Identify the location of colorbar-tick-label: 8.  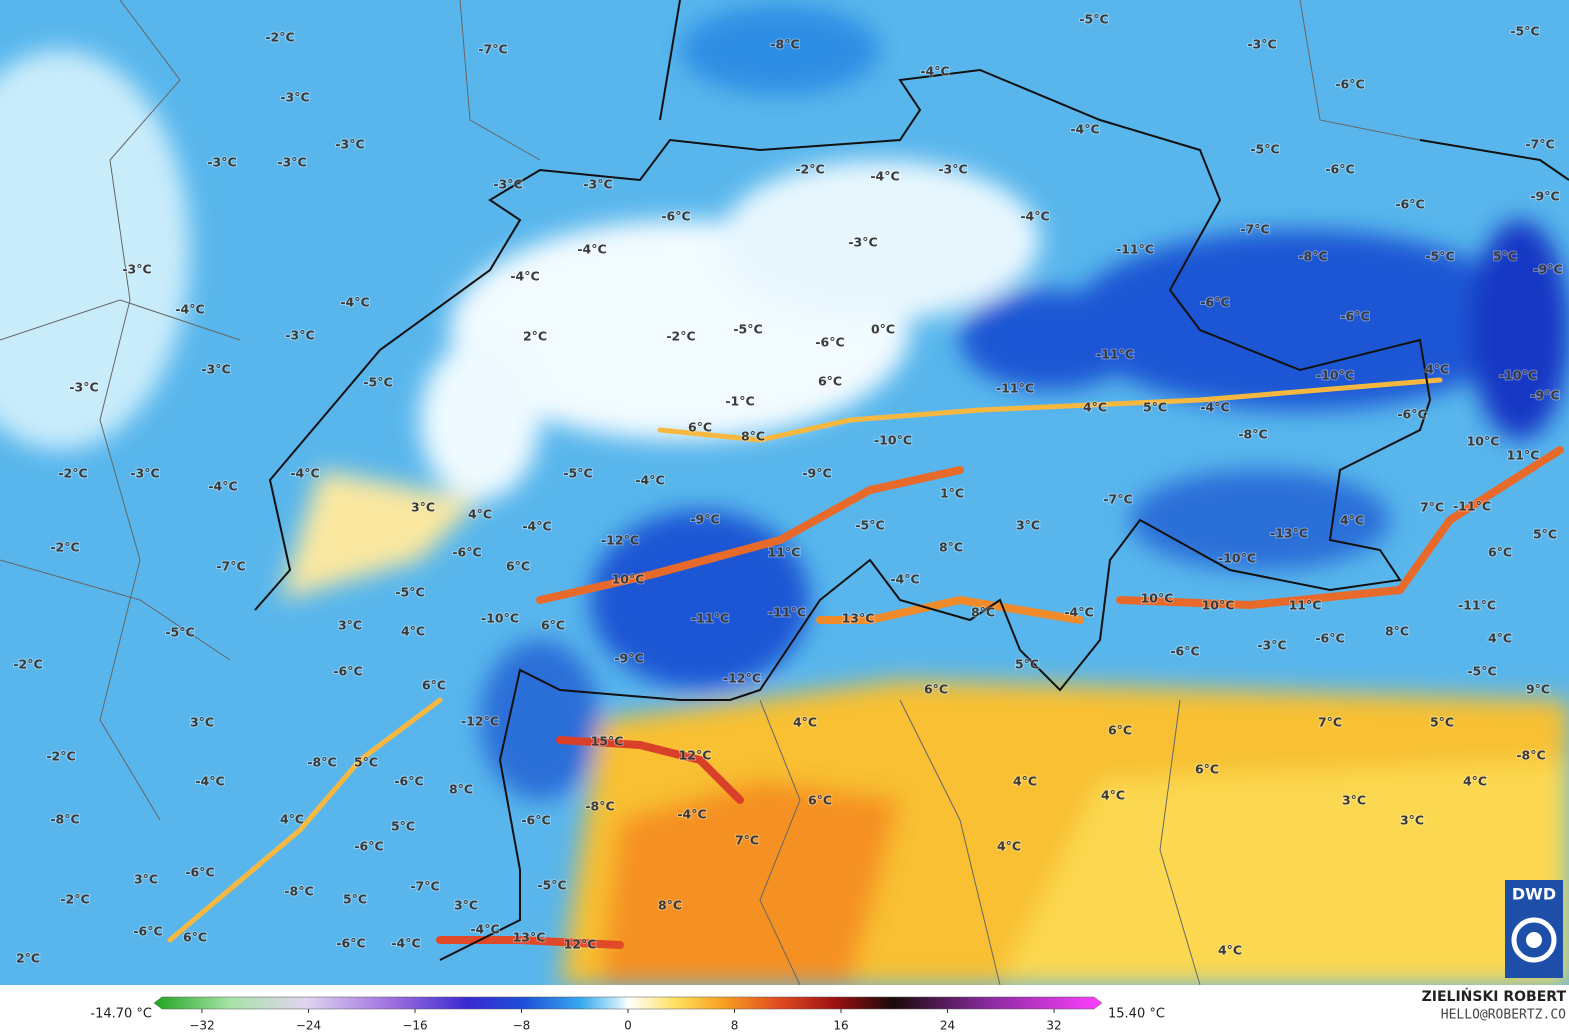
(735, 1026).